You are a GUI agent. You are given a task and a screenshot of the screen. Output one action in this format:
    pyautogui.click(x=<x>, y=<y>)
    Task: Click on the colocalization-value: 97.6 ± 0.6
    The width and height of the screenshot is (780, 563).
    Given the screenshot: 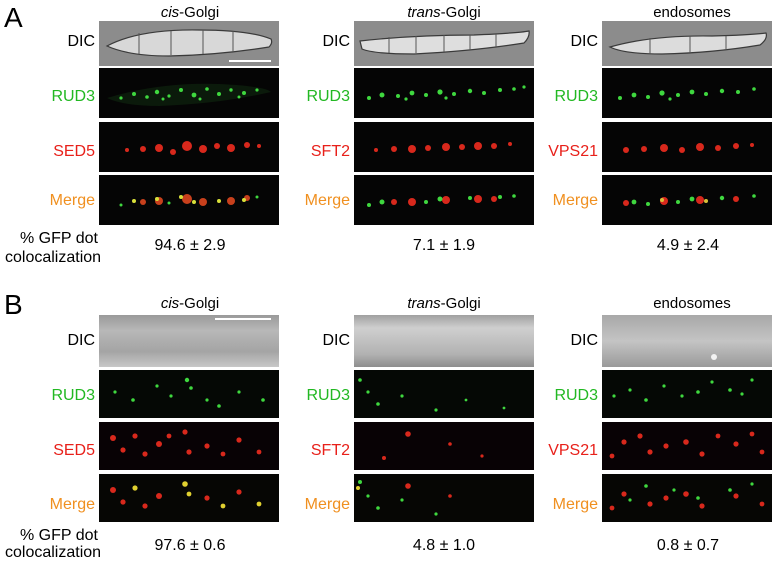 What is the action you would take?
    pyautogui.click(x=190, y=545)
    